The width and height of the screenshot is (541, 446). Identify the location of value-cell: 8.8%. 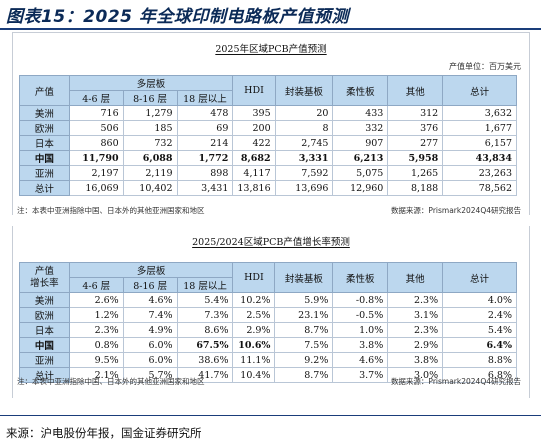
(479, 360).